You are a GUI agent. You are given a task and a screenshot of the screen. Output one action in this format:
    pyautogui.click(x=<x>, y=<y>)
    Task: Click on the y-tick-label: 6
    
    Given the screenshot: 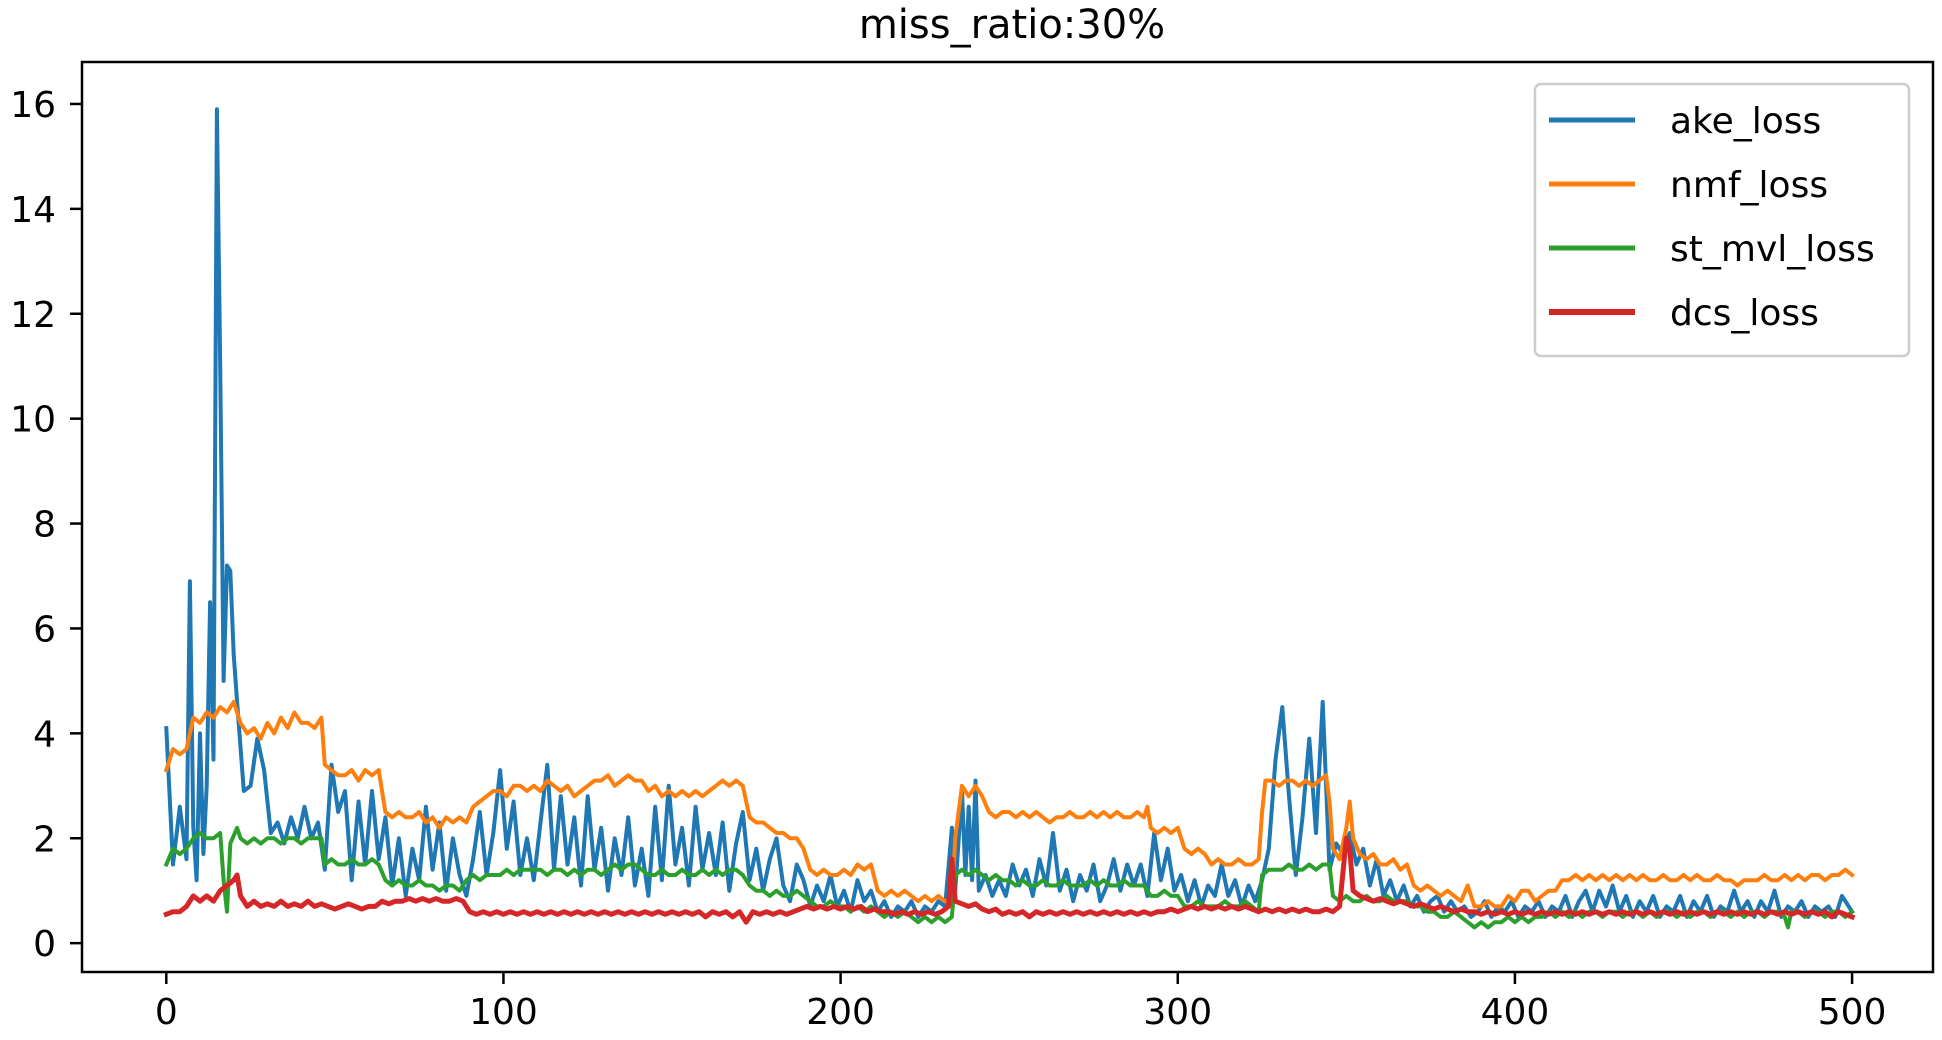 What is the action you would take?
    pyautogui.click(x=44, y=629)
    